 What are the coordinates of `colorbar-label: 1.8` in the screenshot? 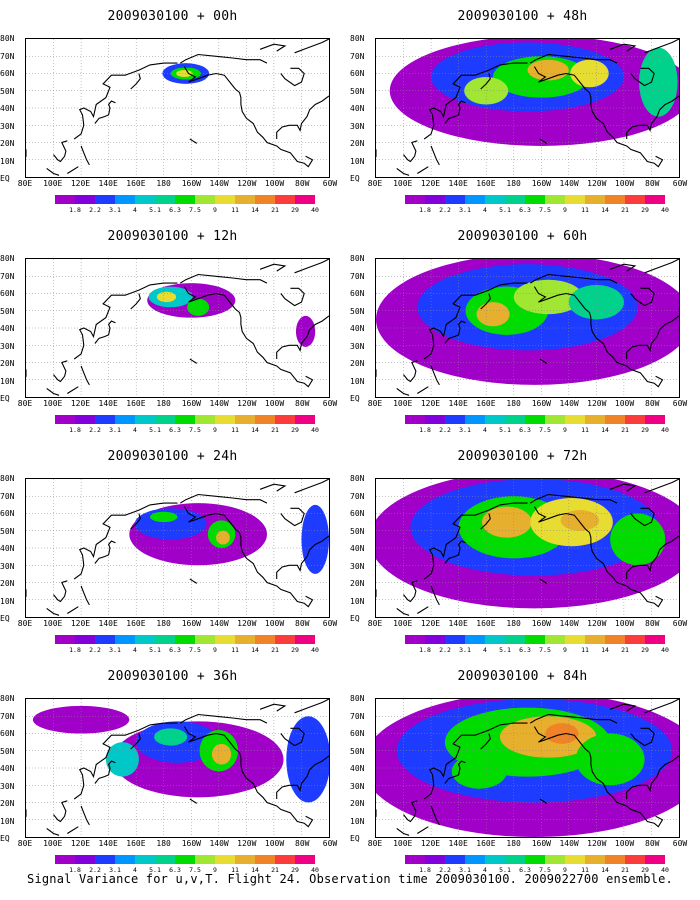 It's located at (425, 210).